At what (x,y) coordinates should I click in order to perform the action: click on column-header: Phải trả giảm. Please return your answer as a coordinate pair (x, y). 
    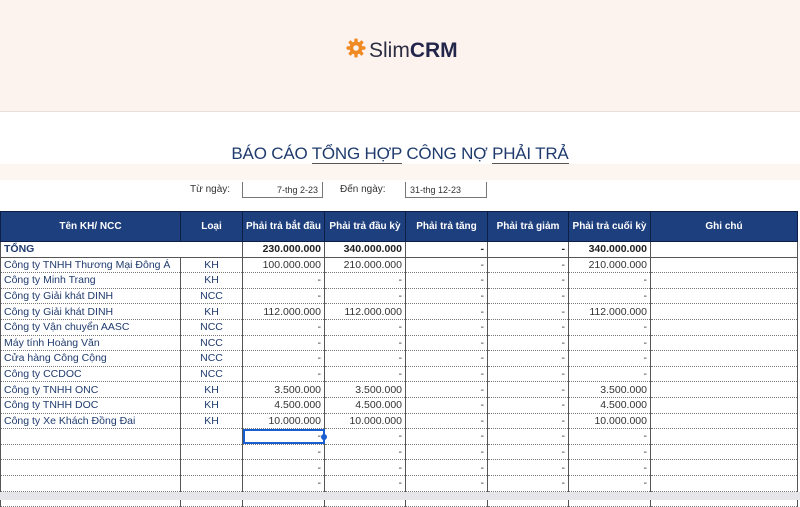
    Looking at the image, I should click on (528, 226).